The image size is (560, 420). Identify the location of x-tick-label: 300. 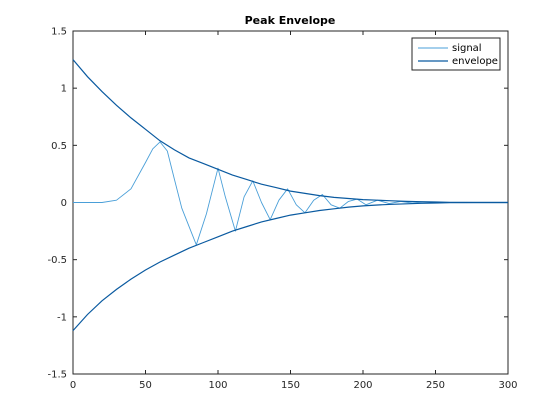
(507, 385).